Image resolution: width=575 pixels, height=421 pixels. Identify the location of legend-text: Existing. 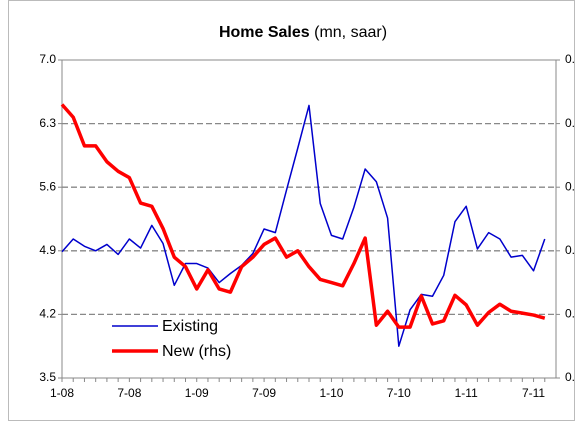
(190, 326).